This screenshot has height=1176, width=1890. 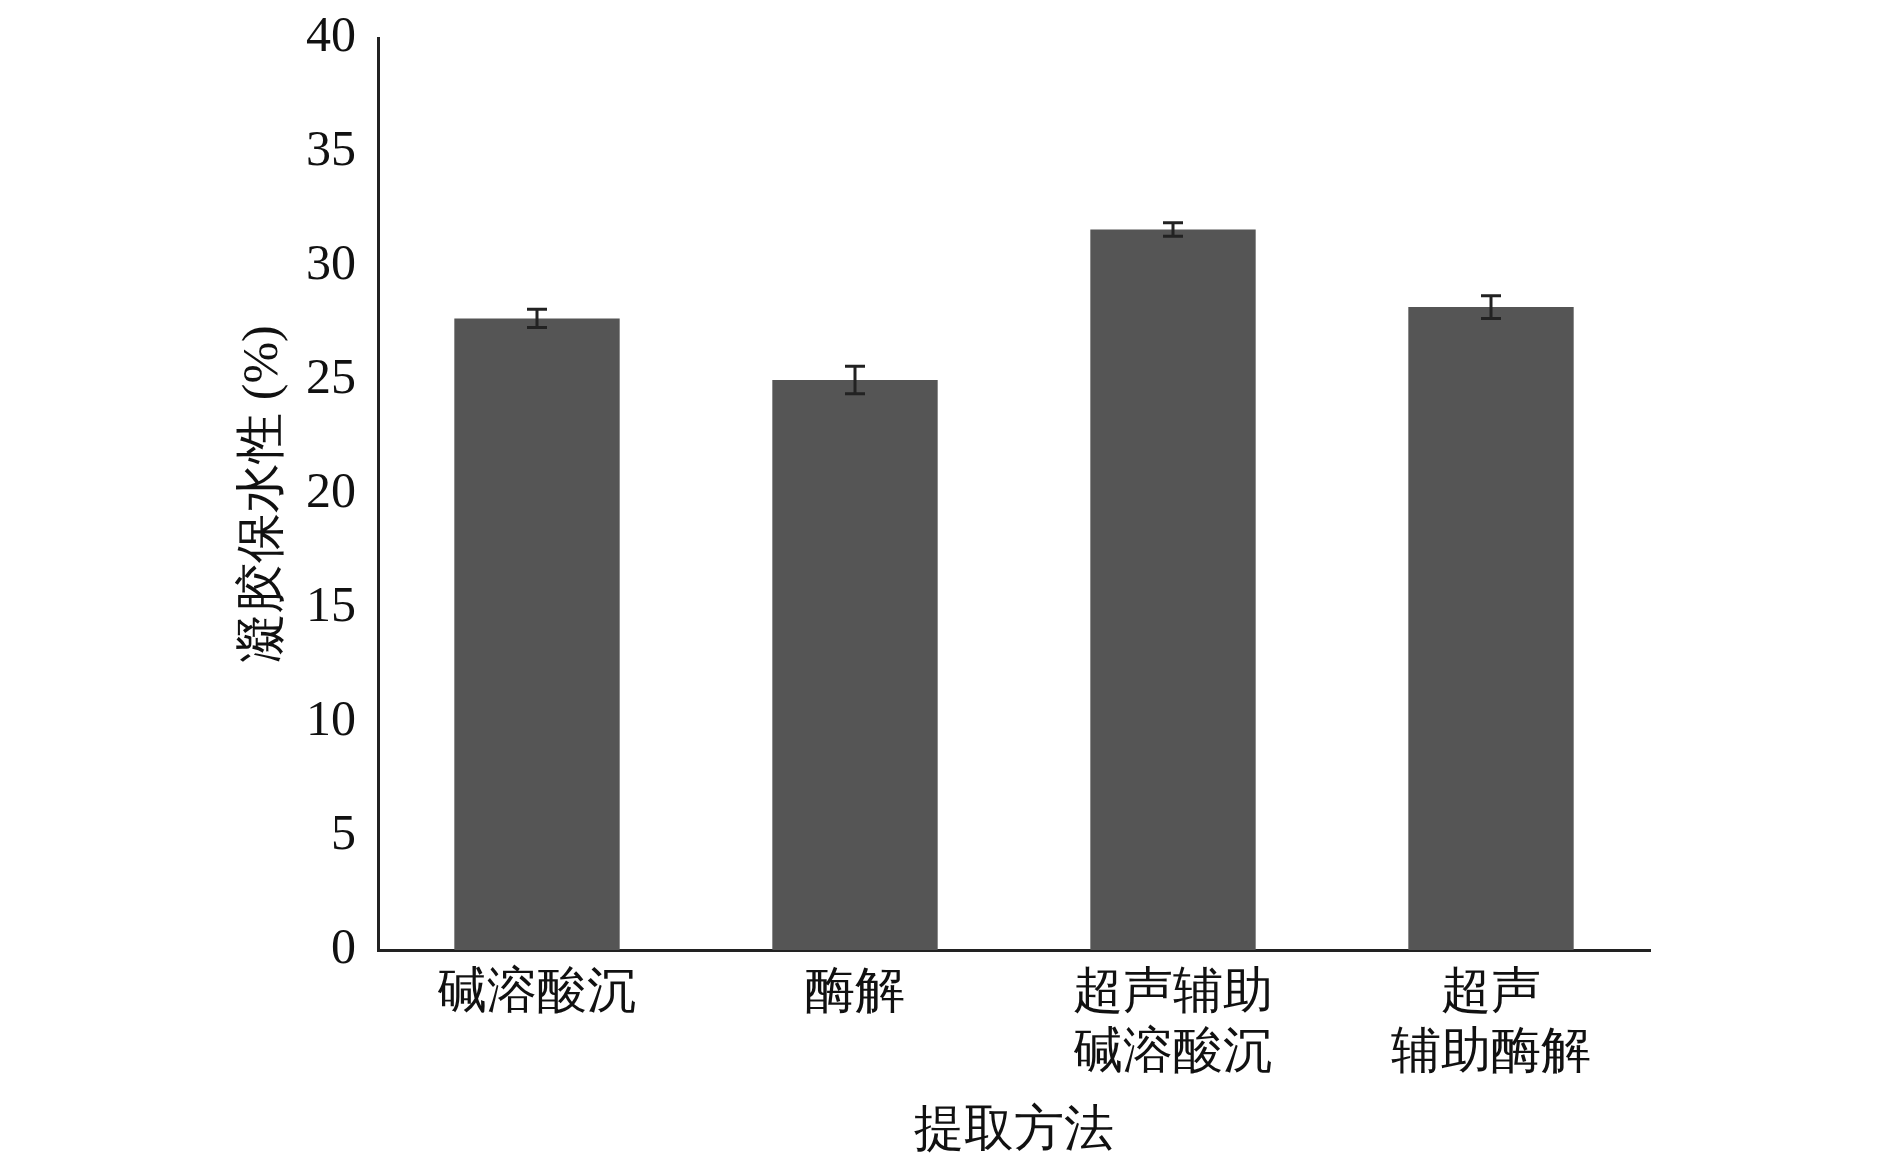 I want to click on y-tick-label: 10, so click(x=331, y=718).